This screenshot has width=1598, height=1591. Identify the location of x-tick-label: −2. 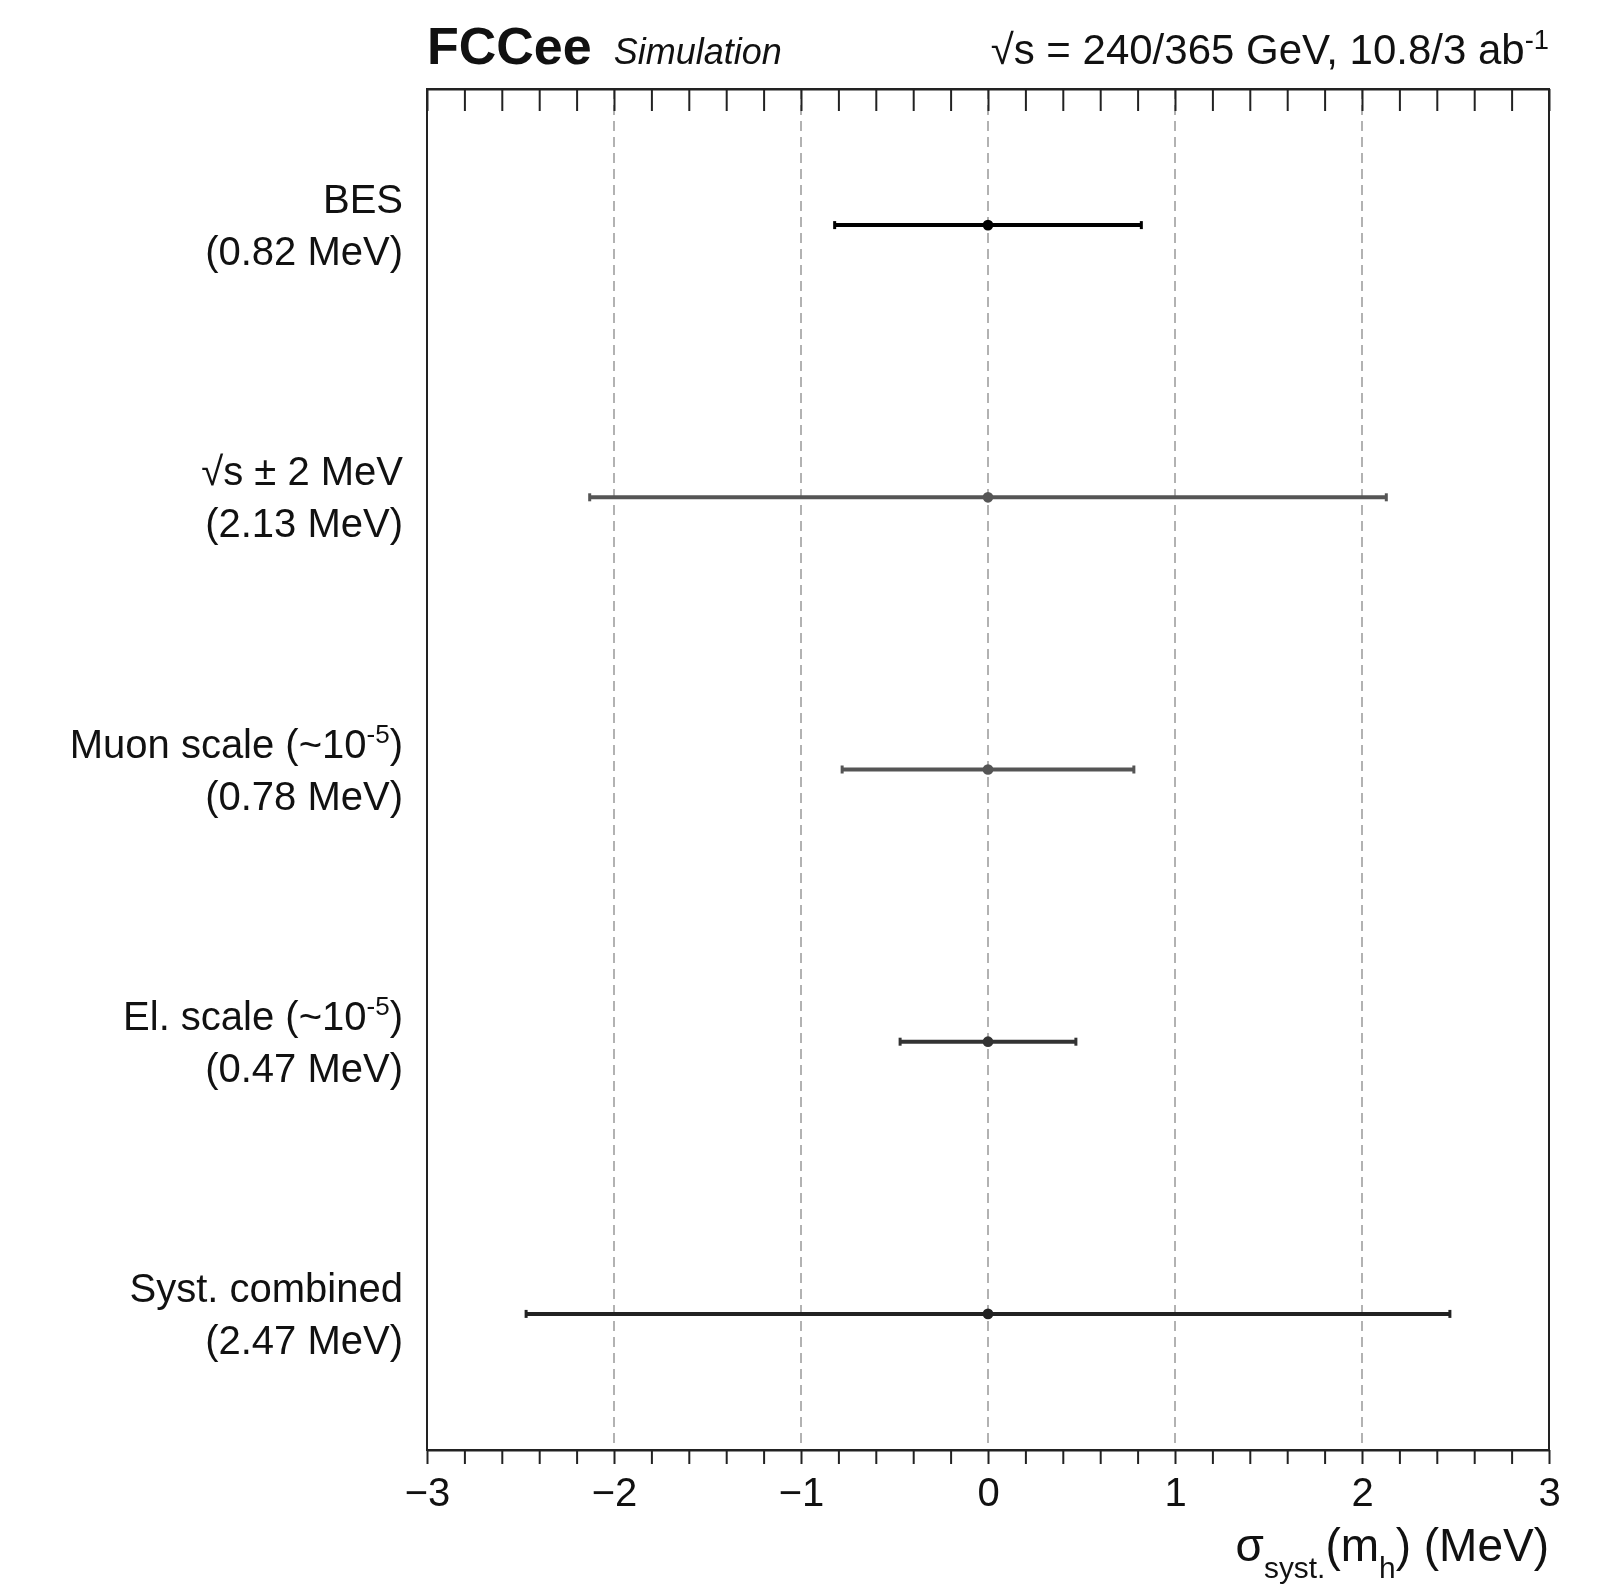
(614, 1492).